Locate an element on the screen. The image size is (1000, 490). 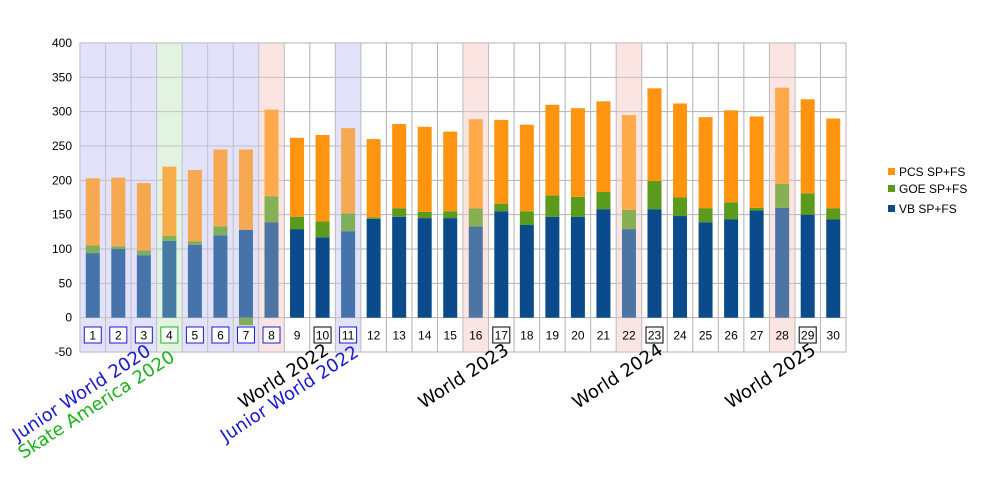
x-tick-label: 22 is located at coordinates (629, 336).